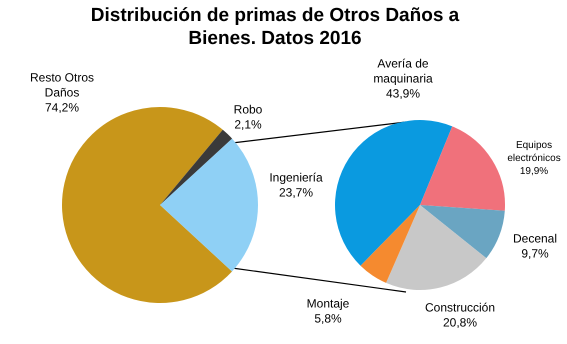 Image resolution: width=567 pixels, height=344 pixels. I want to click on data-label: 20,8%, so click(460, 322).